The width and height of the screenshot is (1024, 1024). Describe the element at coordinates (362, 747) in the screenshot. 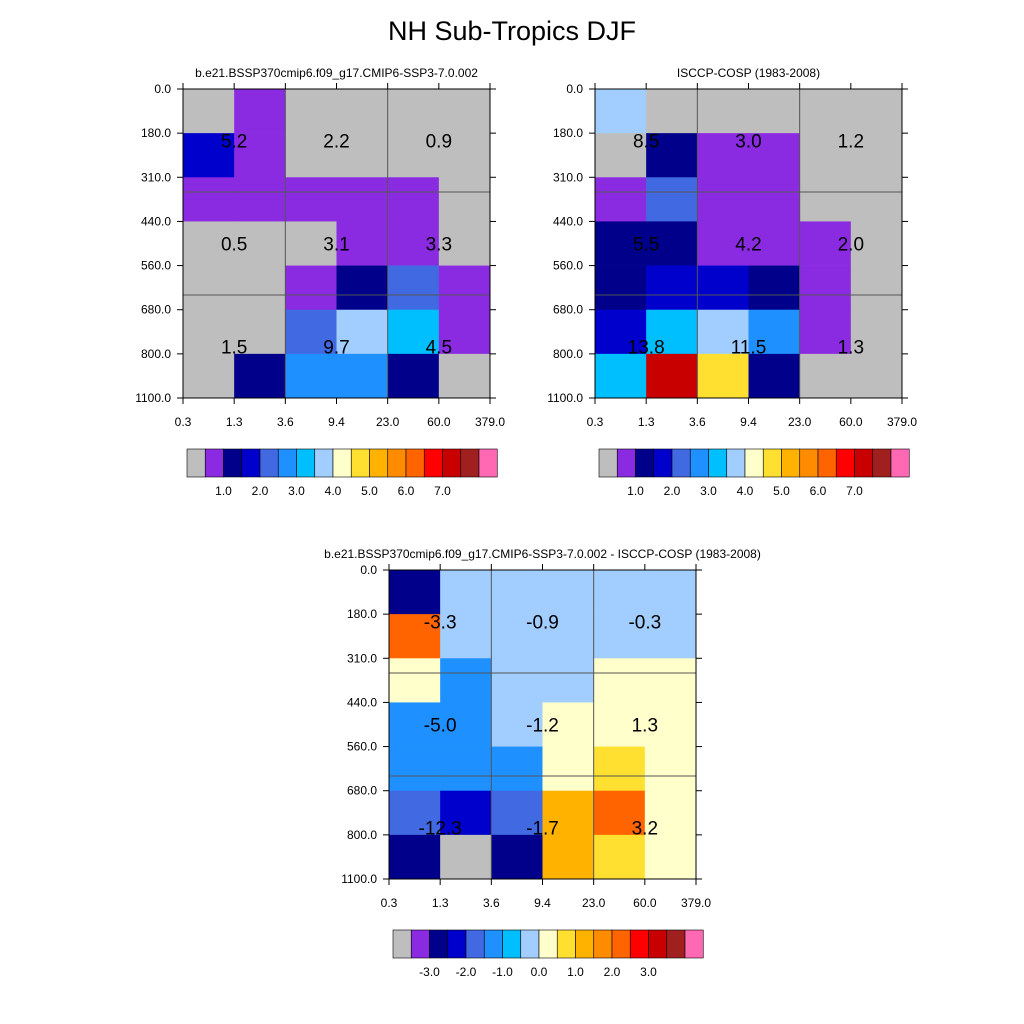

I see `y-tick-label: 560.0` at that location.